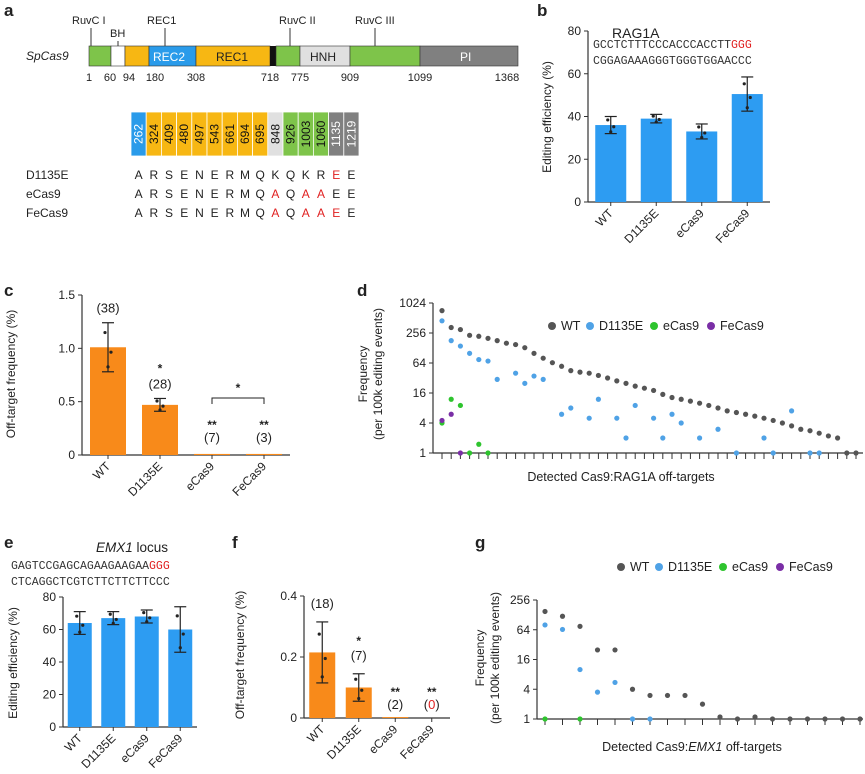 The height and width of the screenshot is (774, 865). What do you see at coordinates (288, 657) in the screenshot?
I see `y-tick-label: 0.2` at bounding box center [288, 657].